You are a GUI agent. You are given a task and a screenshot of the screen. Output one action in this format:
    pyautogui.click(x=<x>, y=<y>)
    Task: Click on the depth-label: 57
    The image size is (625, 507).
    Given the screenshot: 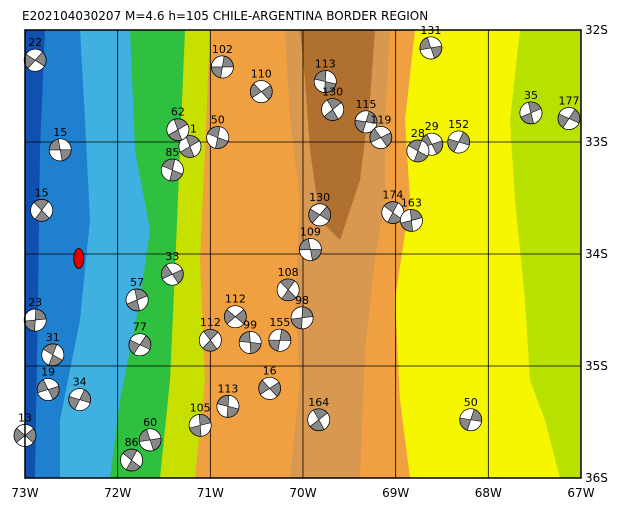 What is the action you would take?
    pyautogui.click(x=137, y=282)
    